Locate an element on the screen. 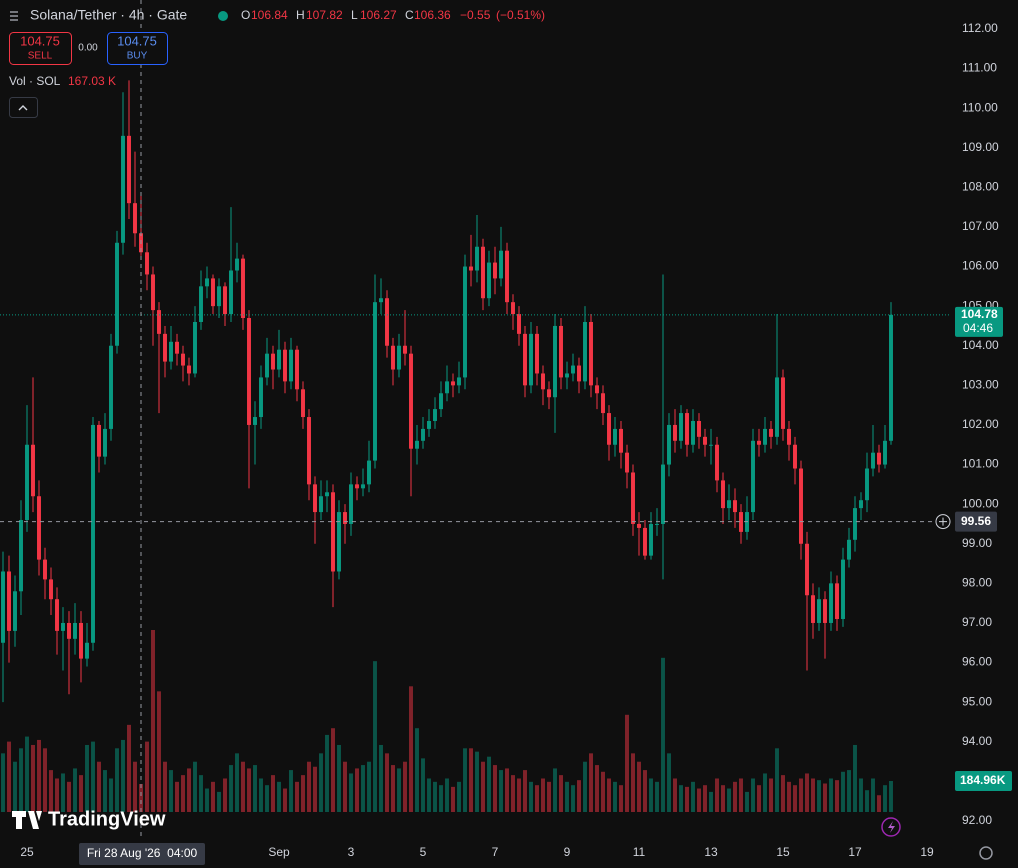 This screenshot has width=1018, height=868. alert-icon is located at coordinates (891, 827).